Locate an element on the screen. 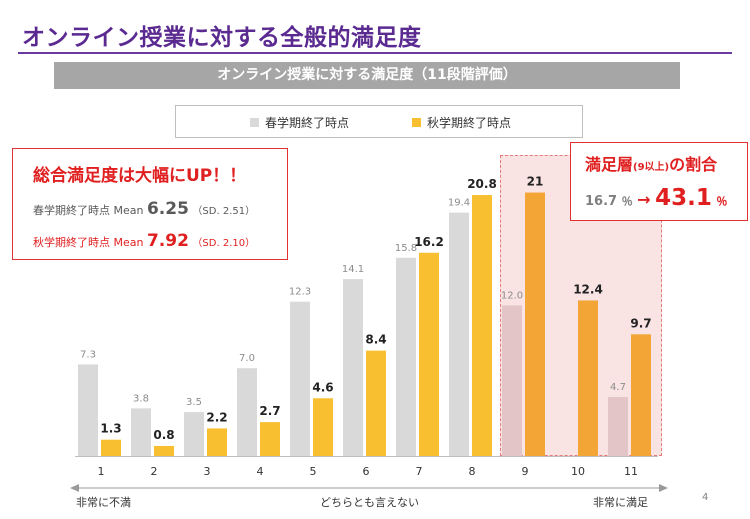 Image resolution: width=750 pixels, height=519 pixels. data-label-fall-2: 0.8 is located at coordinates (163, 435).